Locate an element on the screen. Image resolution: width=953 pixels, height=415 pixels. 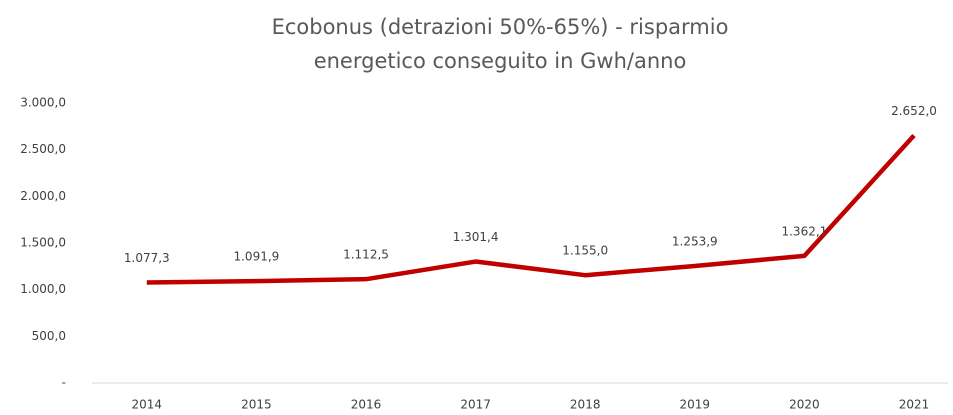
x-tick-label: 2014 is located at coordinates (147, 405).